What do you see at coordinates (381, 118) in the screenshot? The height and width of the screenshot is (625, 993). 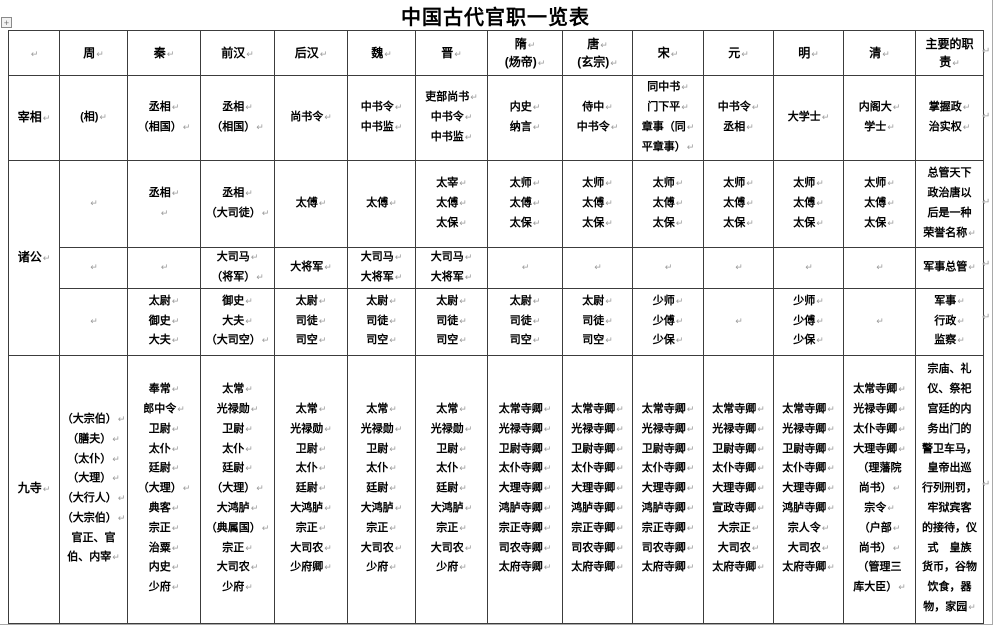 I see `table-cell: 中书令↵ 中书监↵` at bounding box center [381, 118].